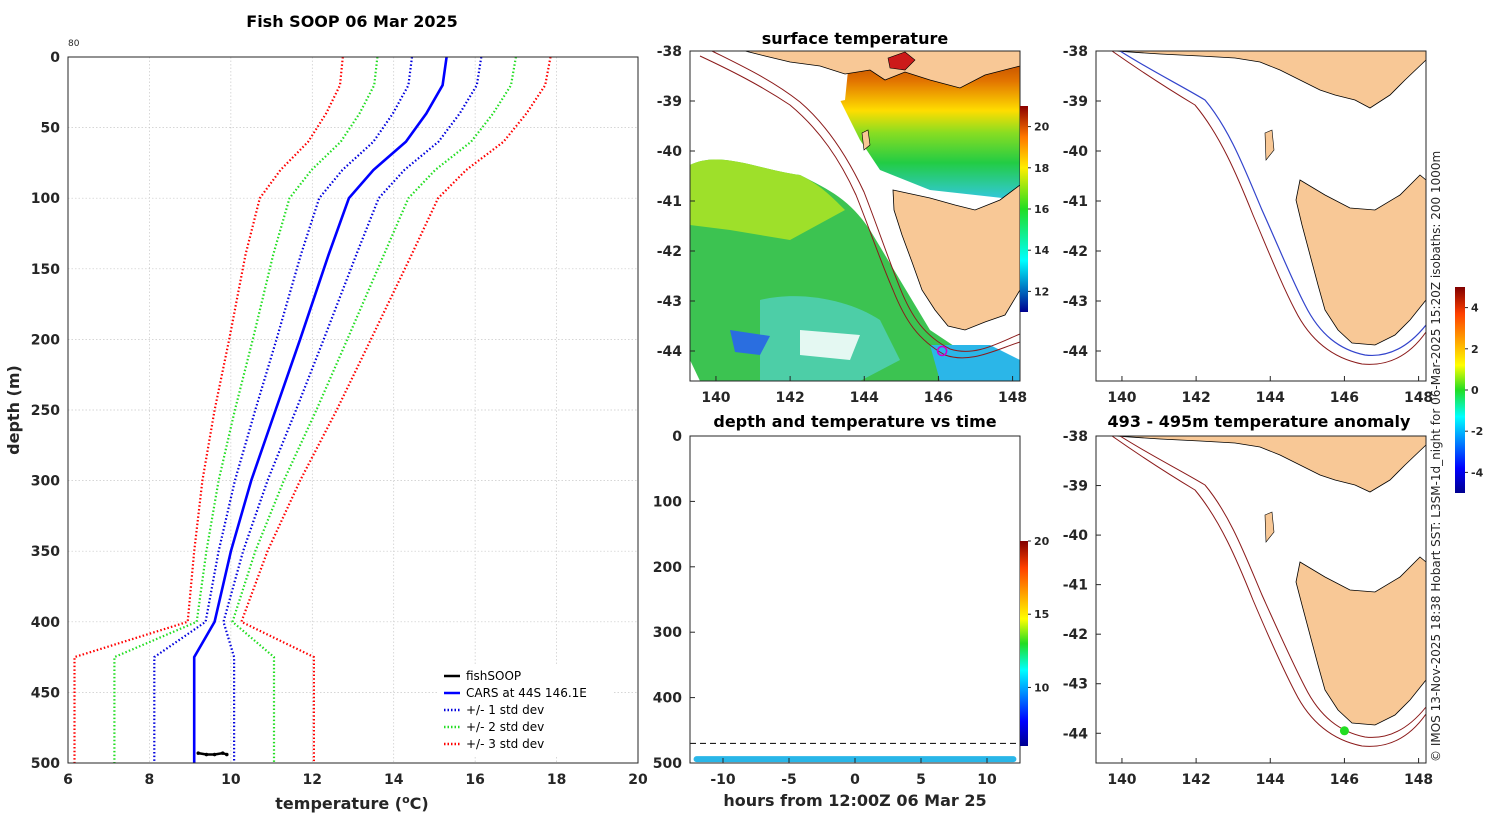 The width and height of the screenshot is (1500, 820). Describe the element at coordinates (1024, 209) in the screenshot. I see `sst-colorbar` at that location.